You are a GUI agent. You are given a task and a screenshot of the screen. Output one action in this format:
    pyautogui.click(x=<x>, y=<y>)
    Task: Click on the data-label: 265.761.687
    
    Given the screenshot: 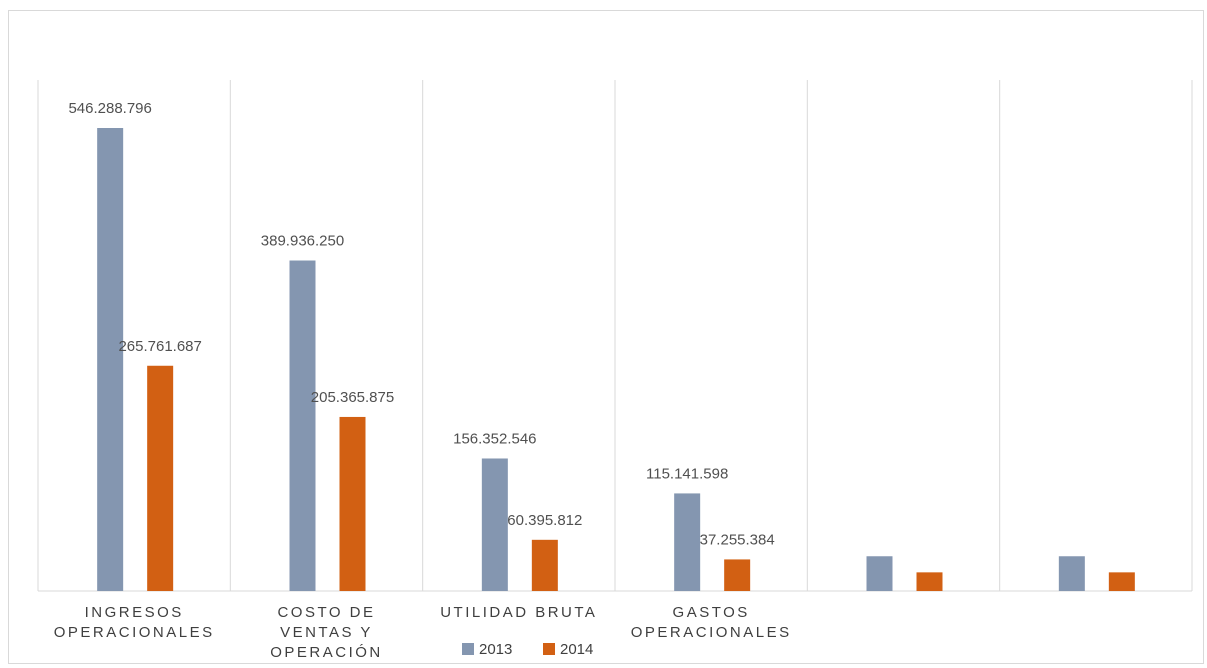 What is the action you would take?
    pyautogui.click(x=159, y=346)
    